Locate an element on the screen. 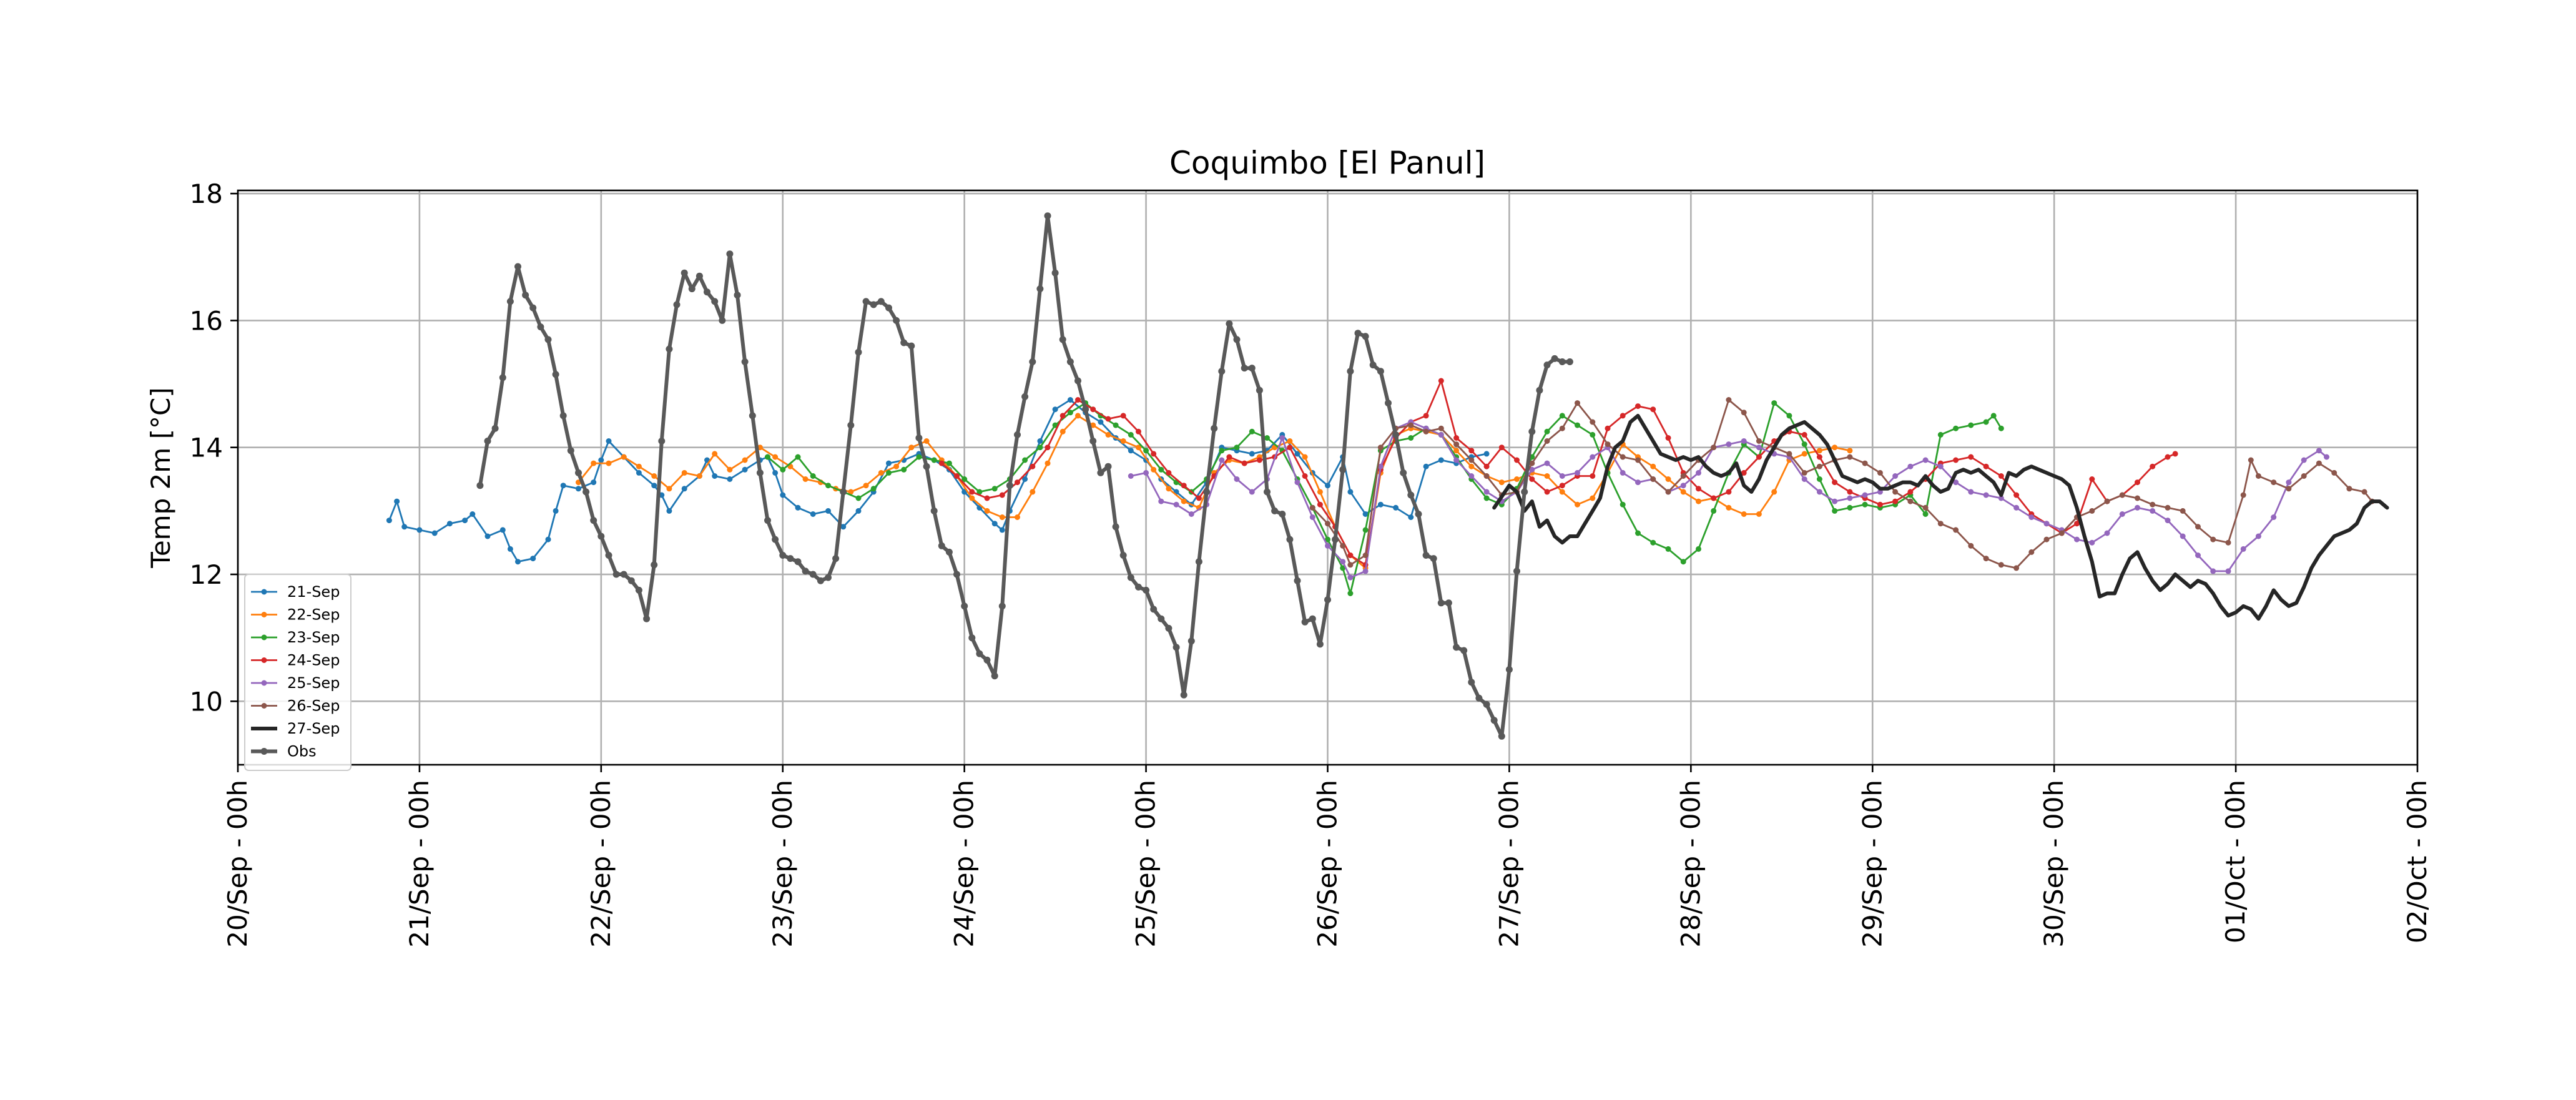  legend-marker is located at coordinates (264, 660).